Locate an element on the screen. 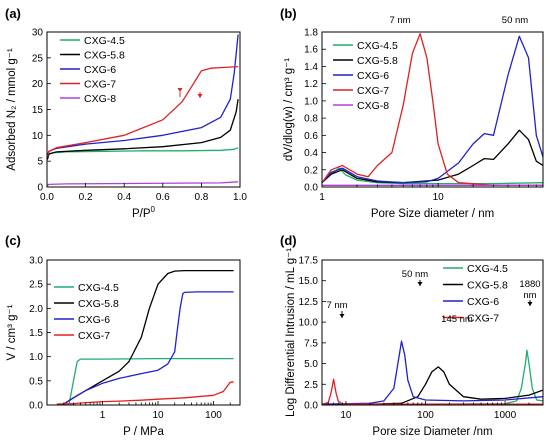 This screenshot has height=445, width=550. x-axis-label: P / MPa is located at coordinates (143, 432).